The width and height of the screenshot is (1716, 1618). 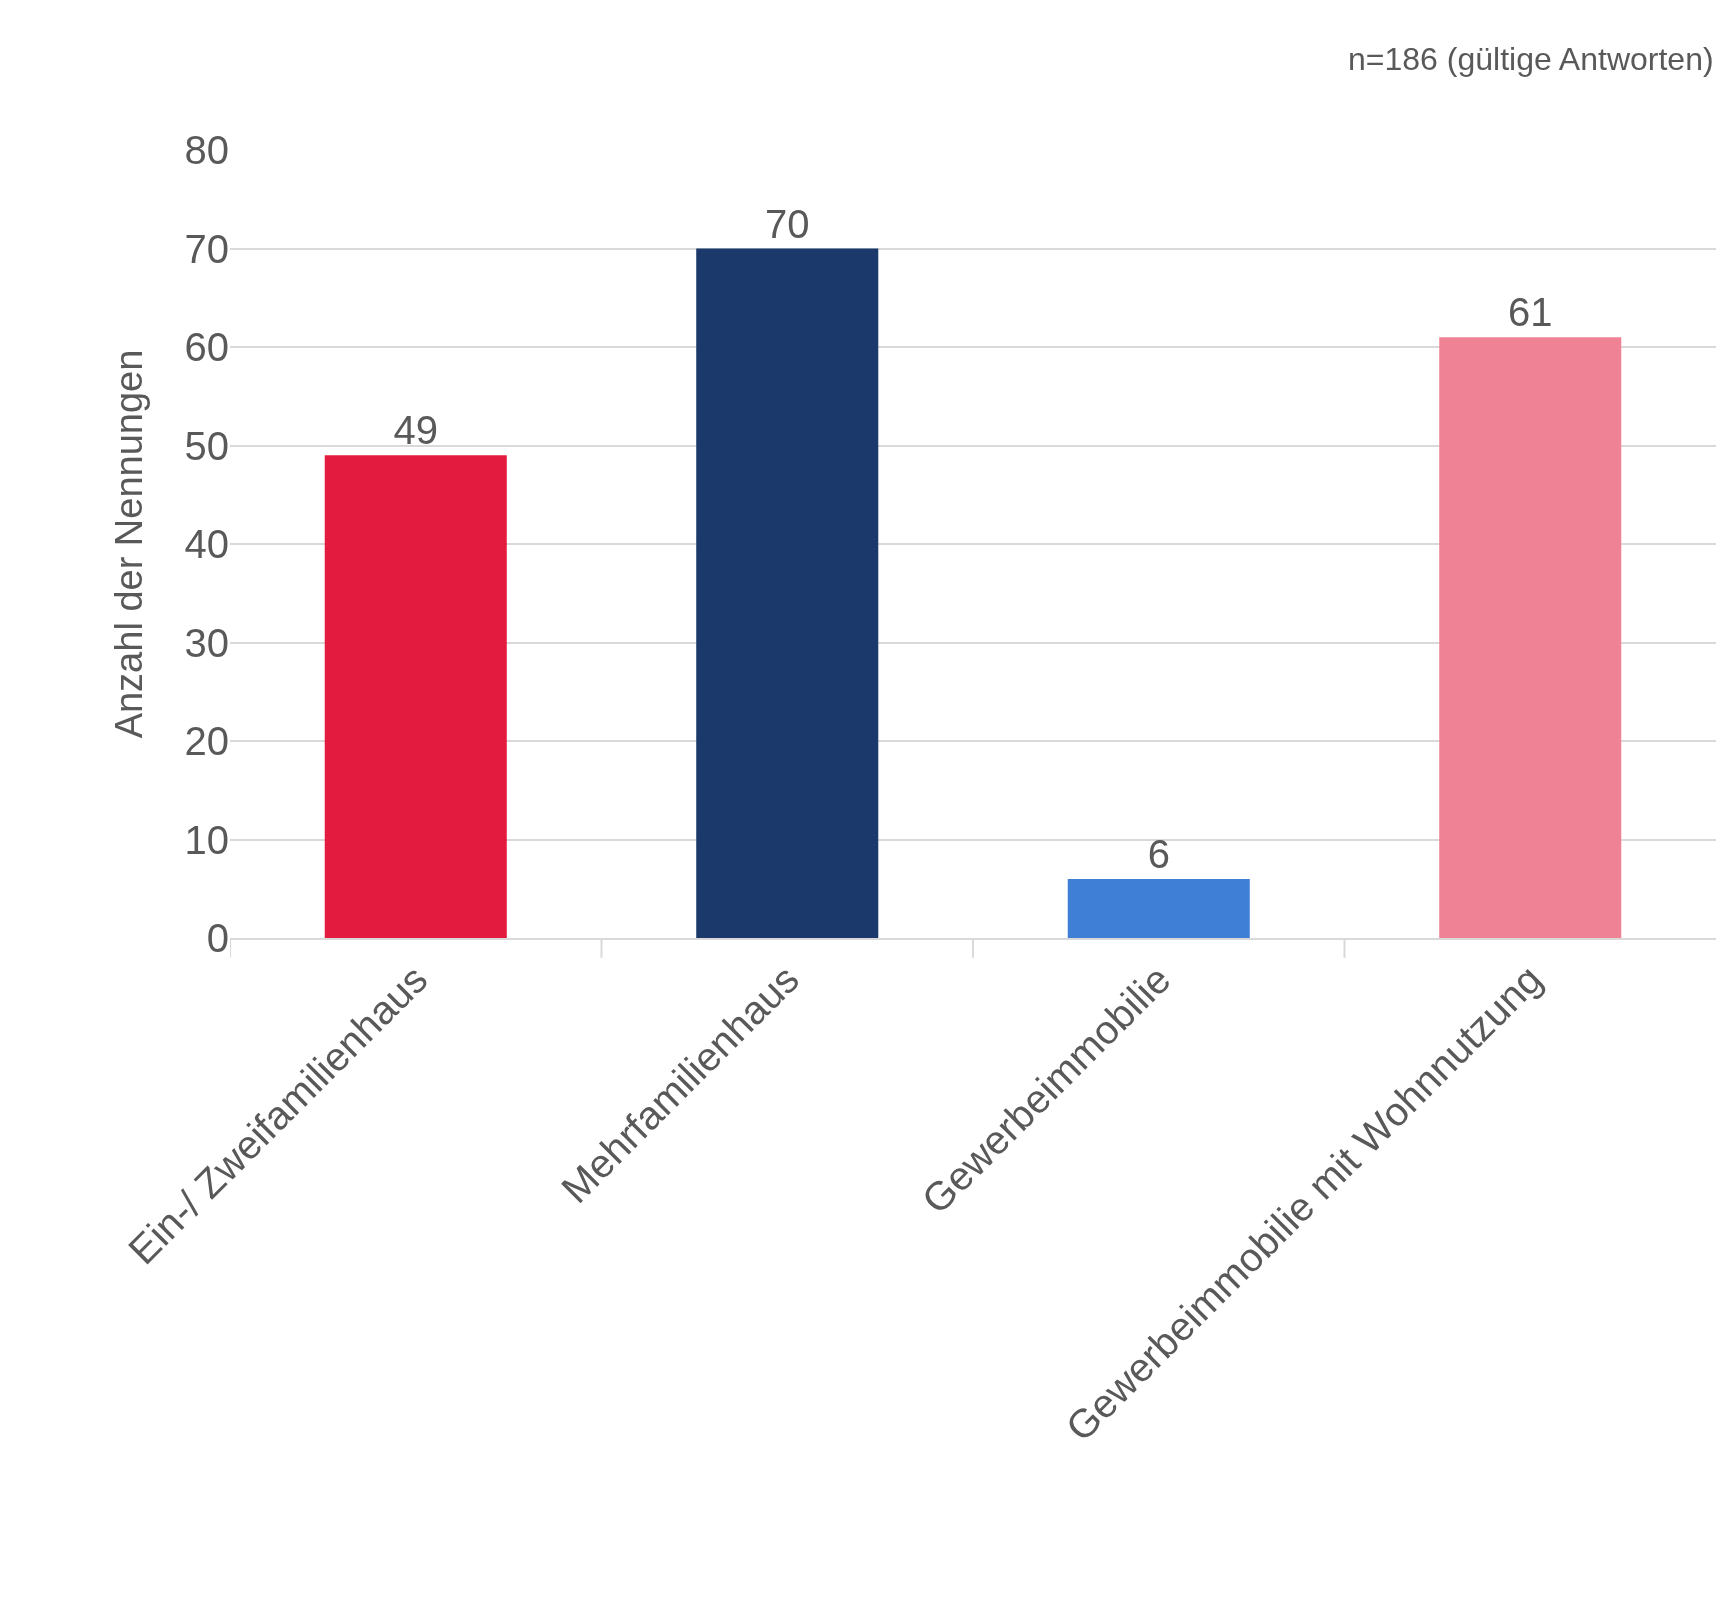 I want to click on y-tick-label: 80, so click(x=206, y=150).